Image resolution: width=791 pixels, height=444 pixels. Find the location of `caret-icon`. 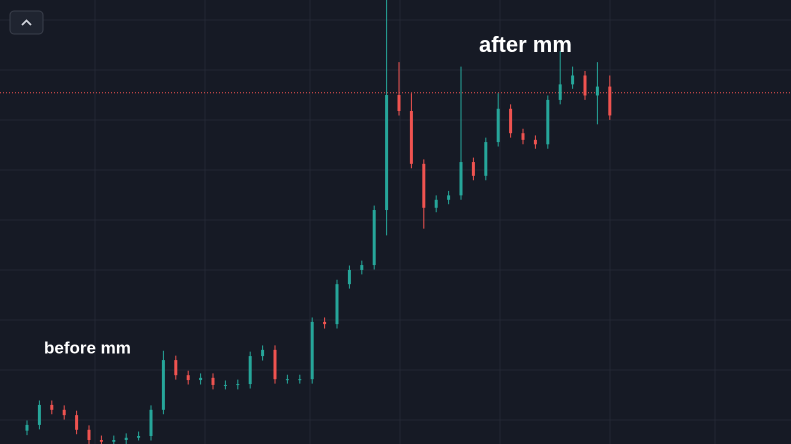

caret-icon is located at coordinates (26, 22).